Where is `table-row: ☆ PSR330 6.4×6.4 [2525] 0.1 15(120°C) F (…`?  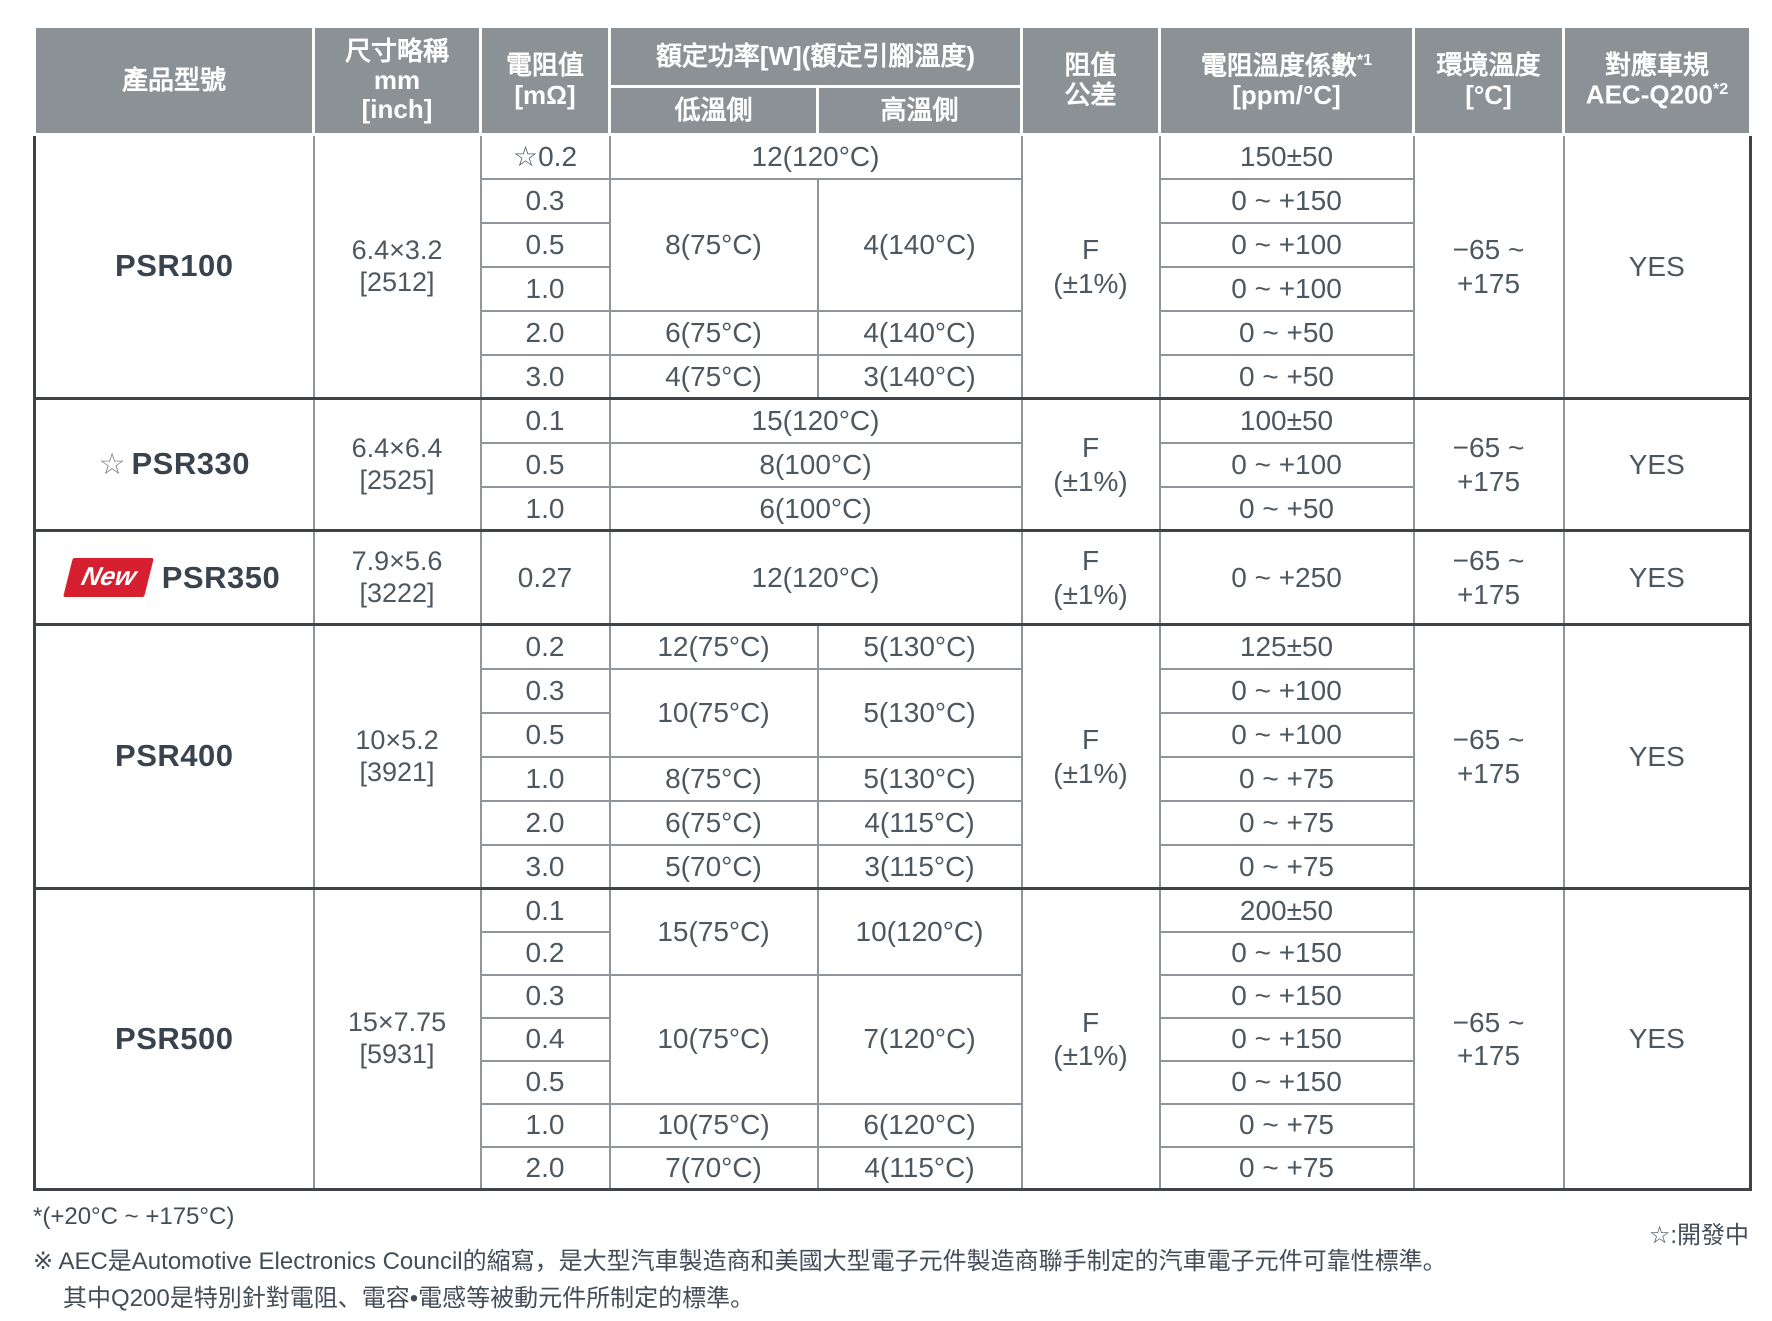 table-row: ☆ PSR330 6.4×6.4 [2525] 0.1 15(120°C) F (… is located at coordinates (892, 464).